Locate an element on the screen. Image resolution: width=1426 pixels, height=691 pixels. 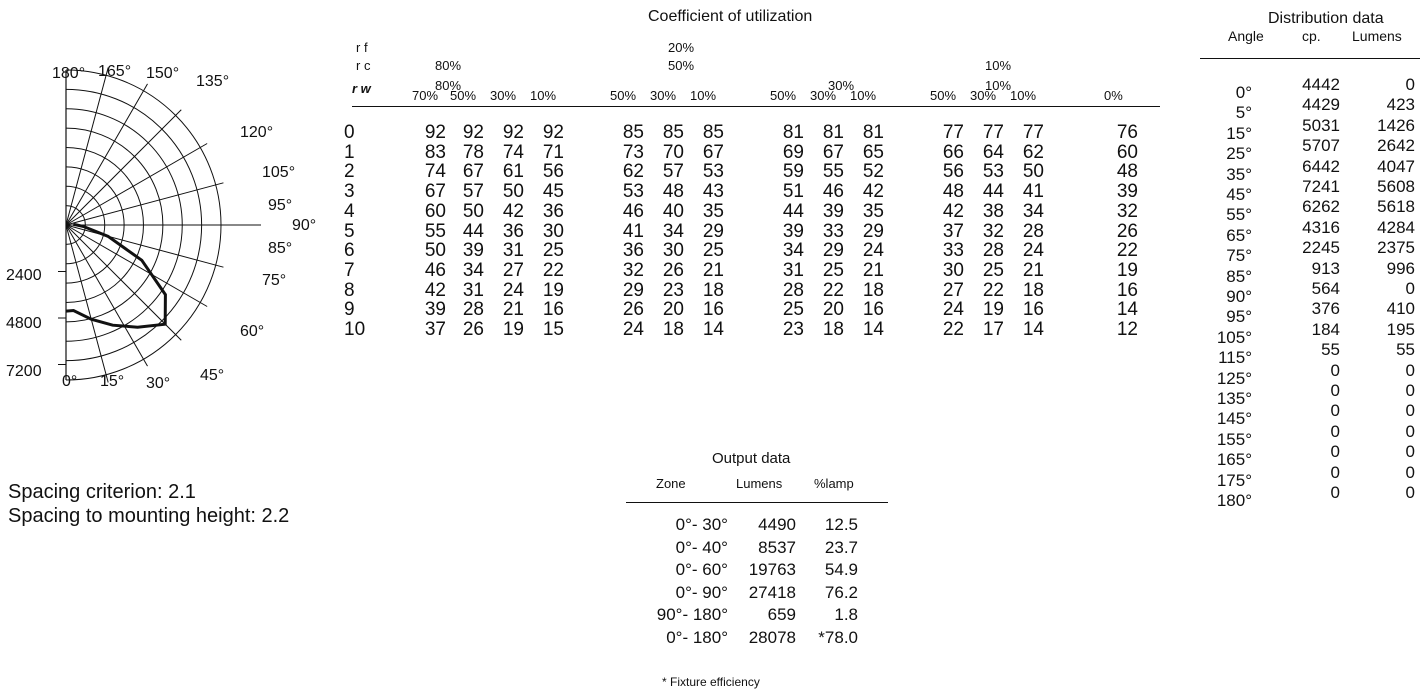
cu-value: 32 is located at coordinates (993, 231).